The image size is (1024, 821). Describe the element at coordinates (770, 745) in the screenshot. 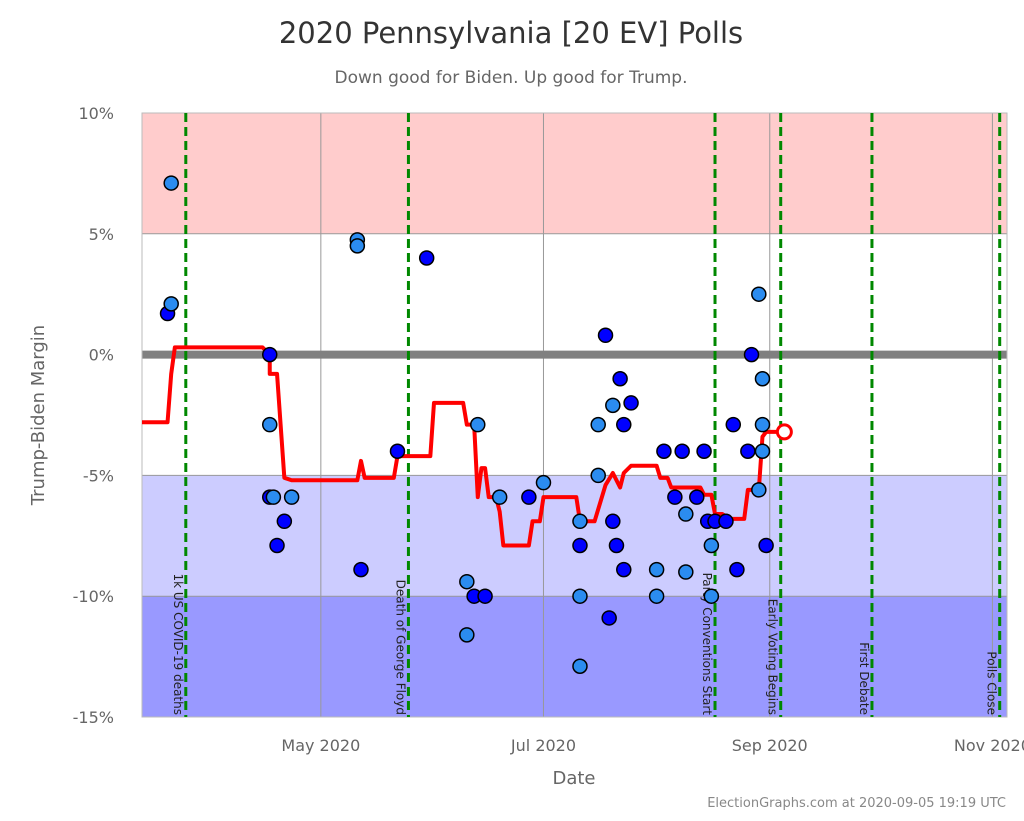

I see `x-tick-label: Sep 2020` at that location.